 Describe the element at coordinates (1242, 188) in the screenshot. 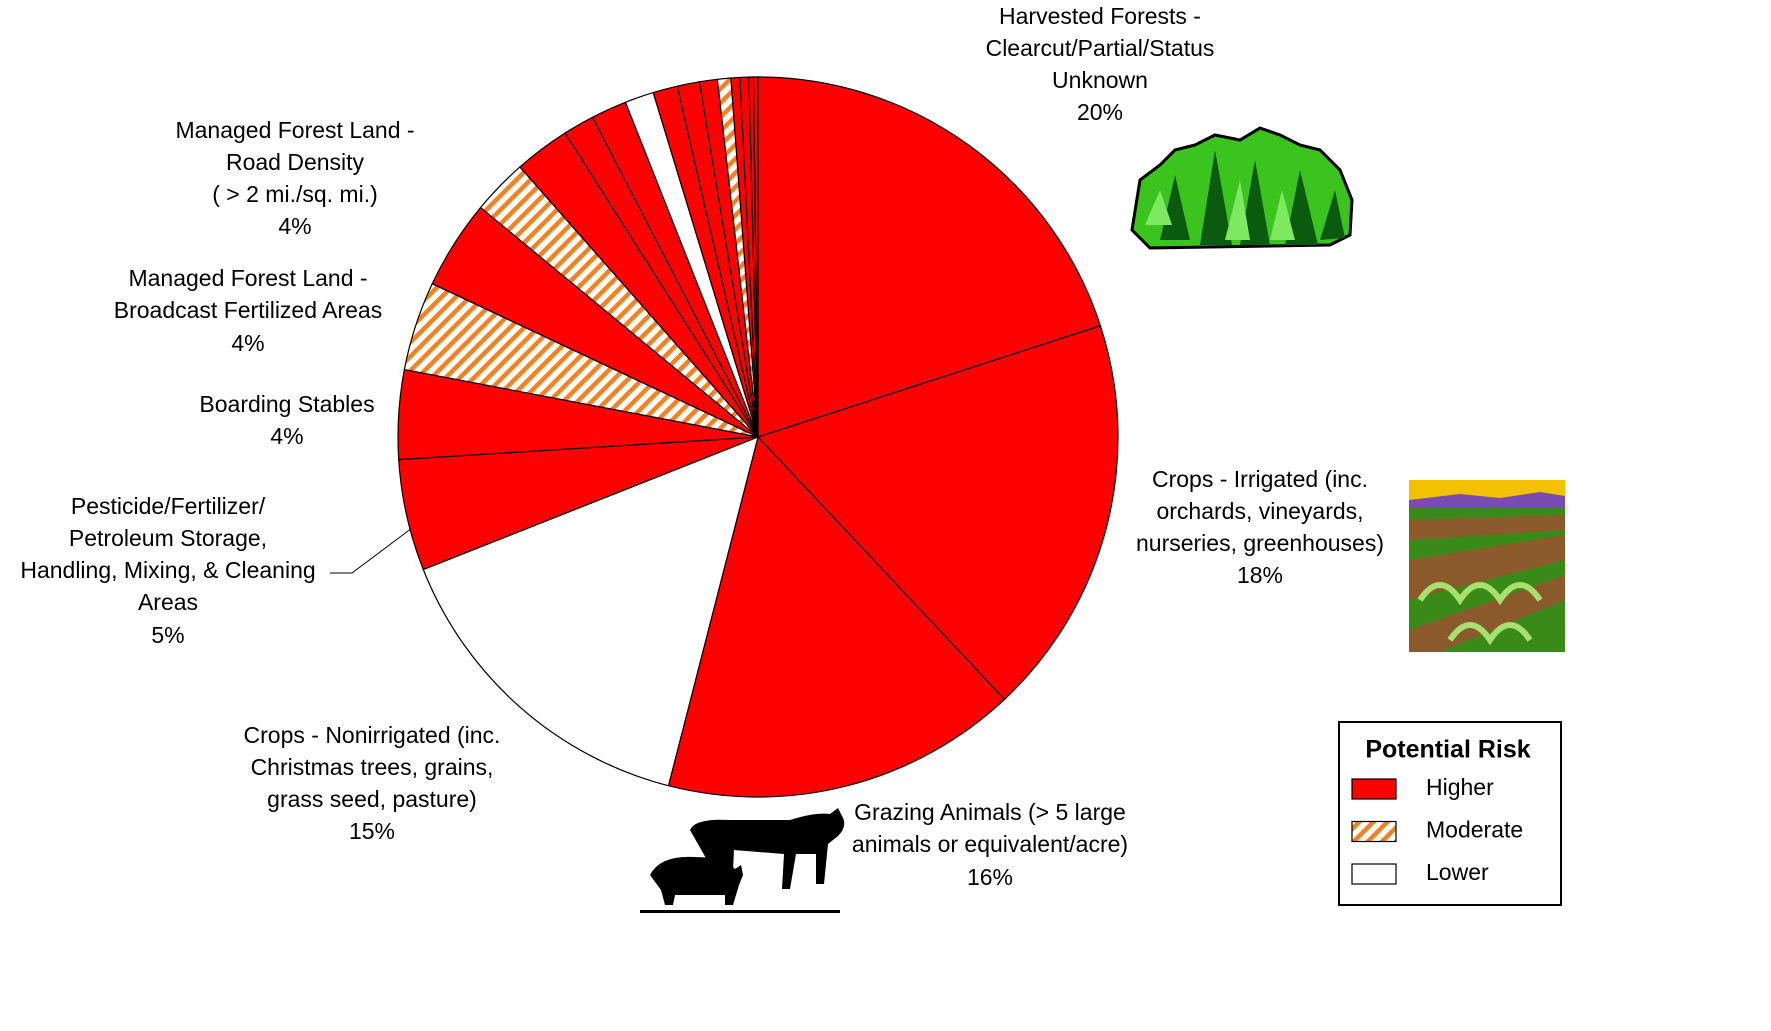

I see `forest-icon` at that location.